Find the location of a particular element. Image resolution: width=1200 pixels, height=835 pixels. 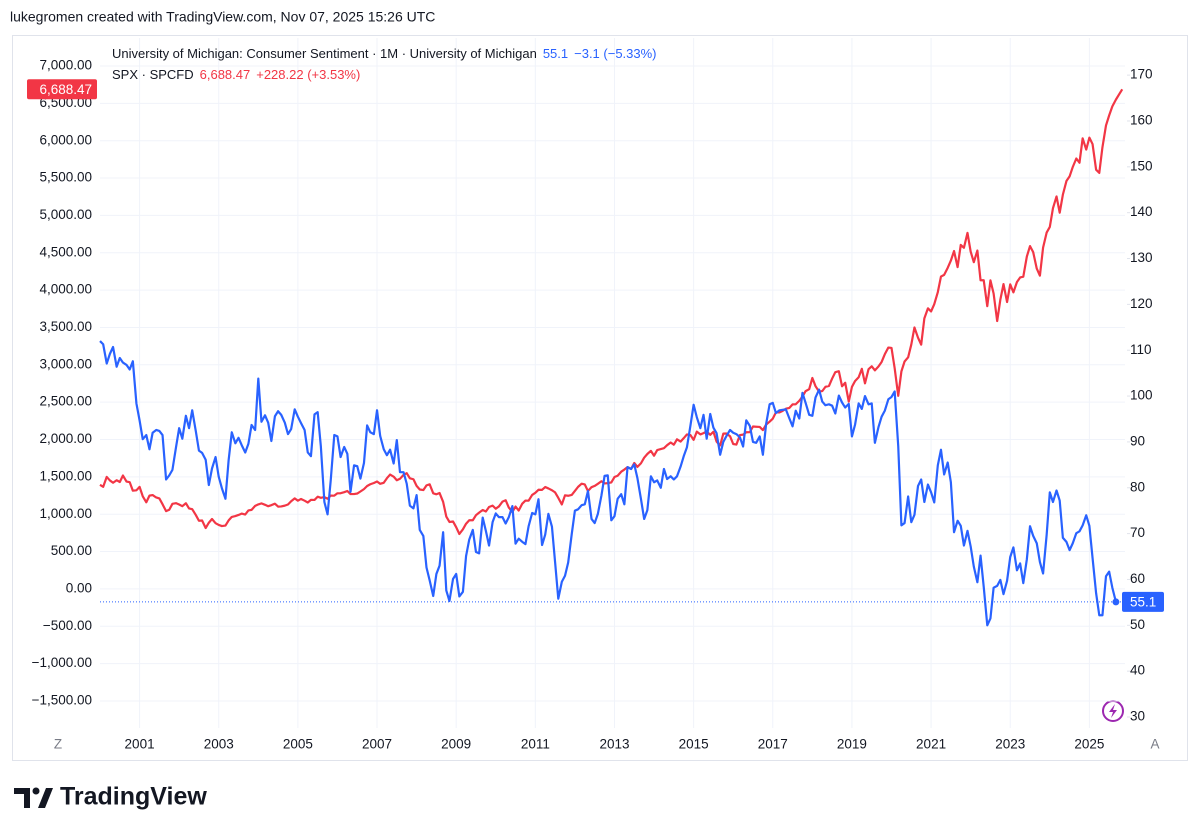

badge-label: 55.1 is located at coordinates (1143, 601).